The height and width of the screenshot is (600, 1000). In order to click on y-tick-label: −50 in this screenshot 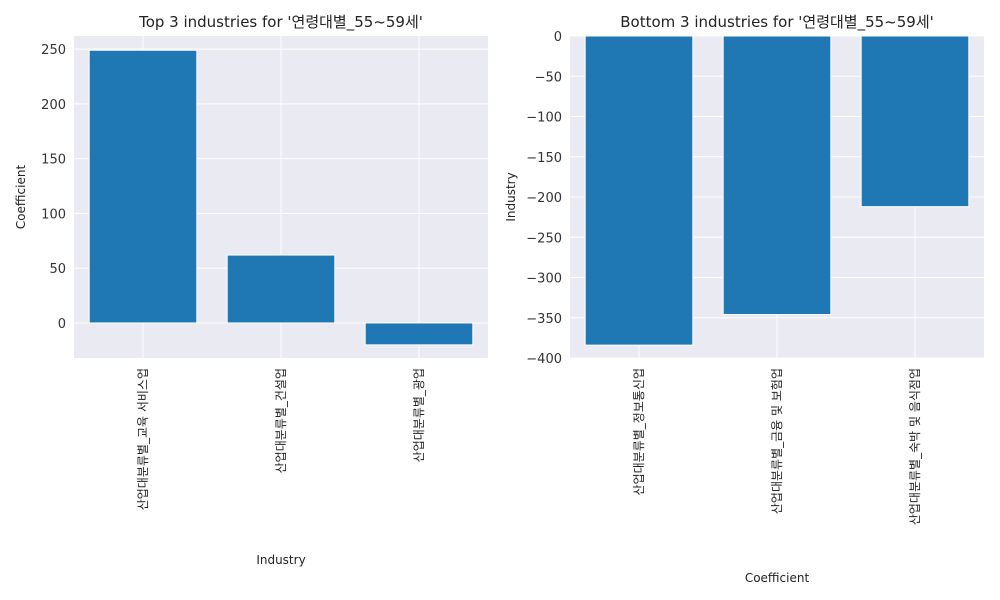, I will do `click(548, 77)`.